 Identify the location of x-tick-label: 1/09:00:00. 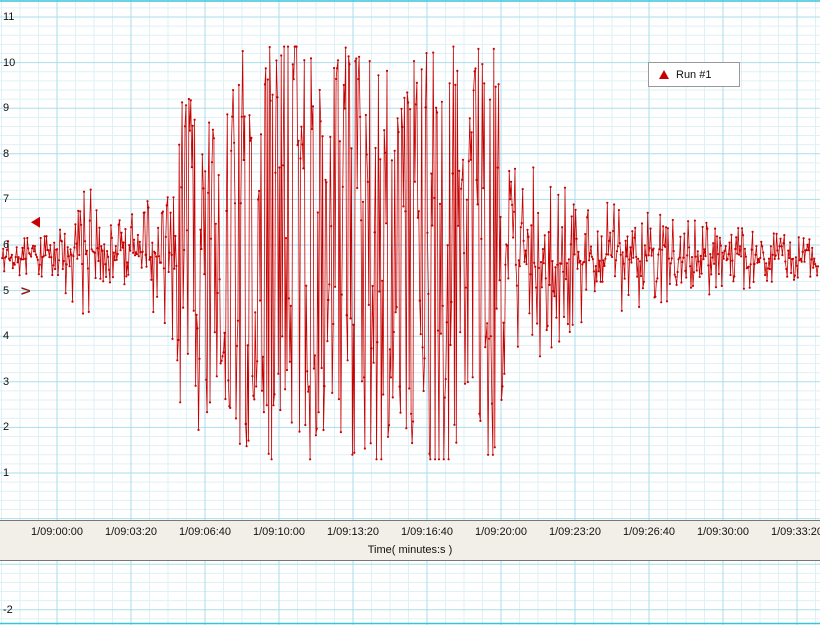
(57, 532).